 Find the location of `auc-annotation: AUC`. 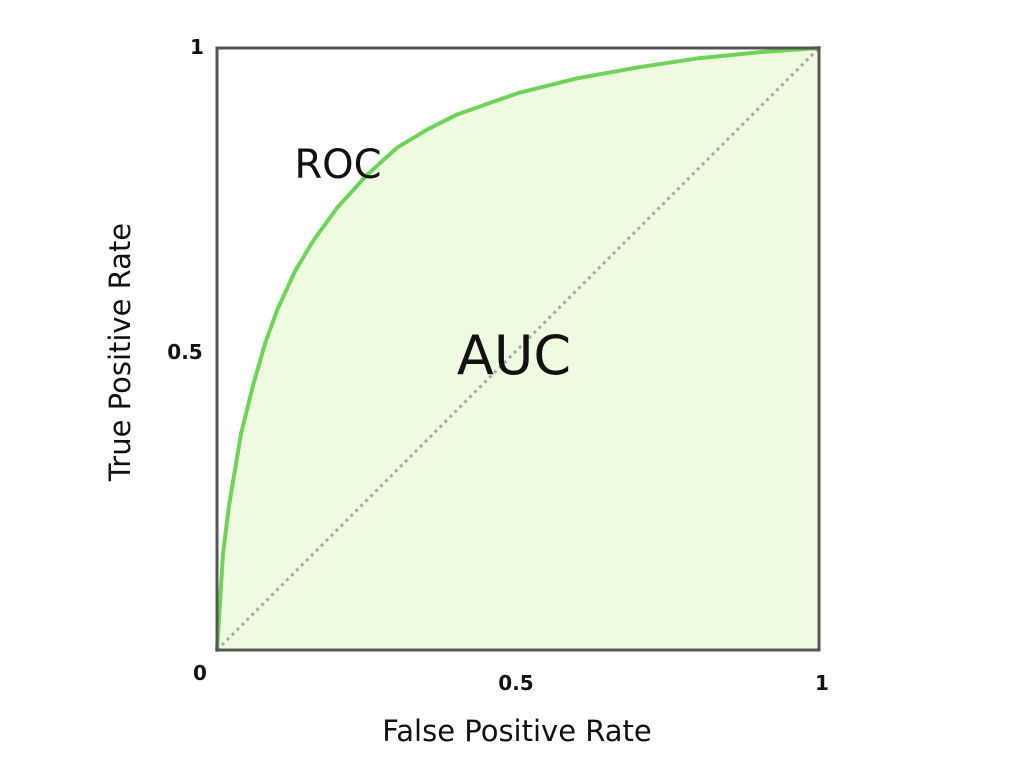

auc-annotation: AUC is located at coordinates (514, 355).